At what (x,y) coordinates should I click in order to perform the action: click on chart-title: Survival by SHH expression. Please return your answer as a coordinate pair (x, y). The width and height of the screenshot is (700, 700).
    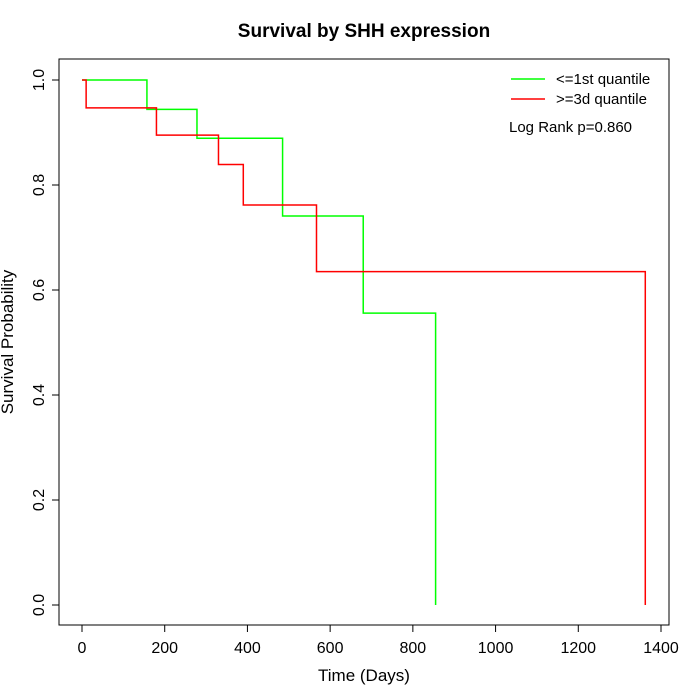
    Looking at the image, I should click on (364, 31).